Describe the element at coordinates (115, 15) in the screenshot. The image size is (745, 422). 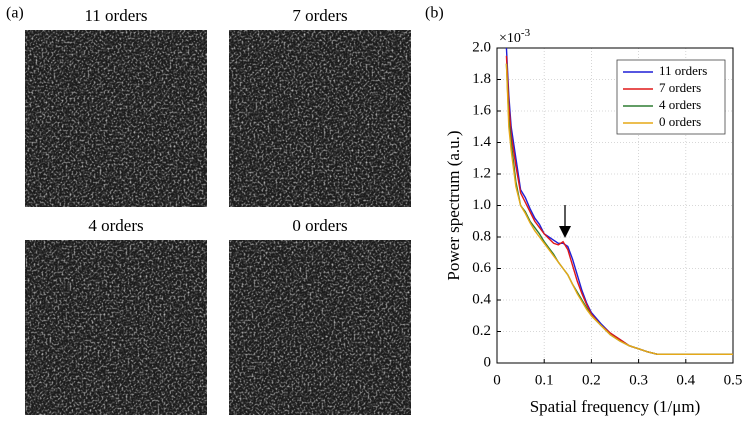
I see `image-title: 11 orders` at that location.